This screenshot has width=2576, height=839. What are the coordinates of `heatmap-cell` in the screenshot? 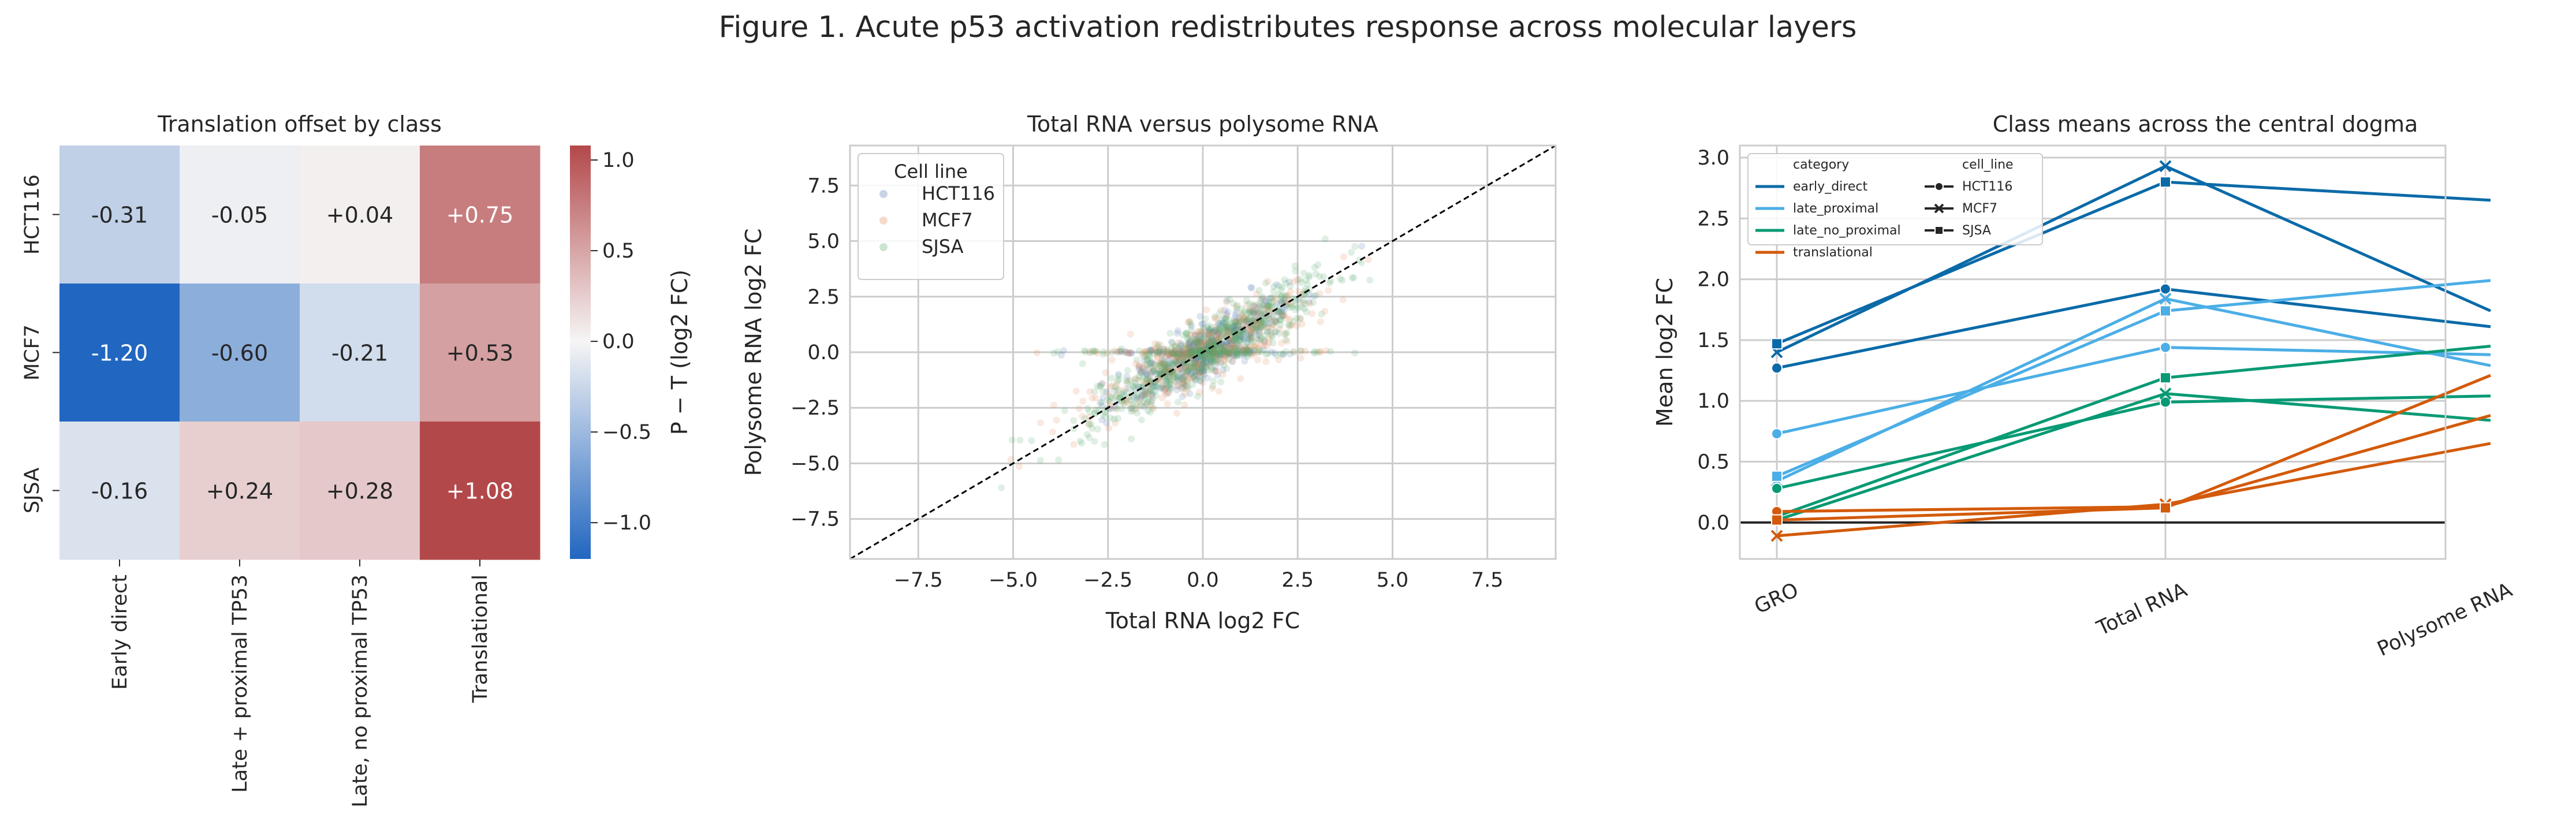 It's located at (480, 353).